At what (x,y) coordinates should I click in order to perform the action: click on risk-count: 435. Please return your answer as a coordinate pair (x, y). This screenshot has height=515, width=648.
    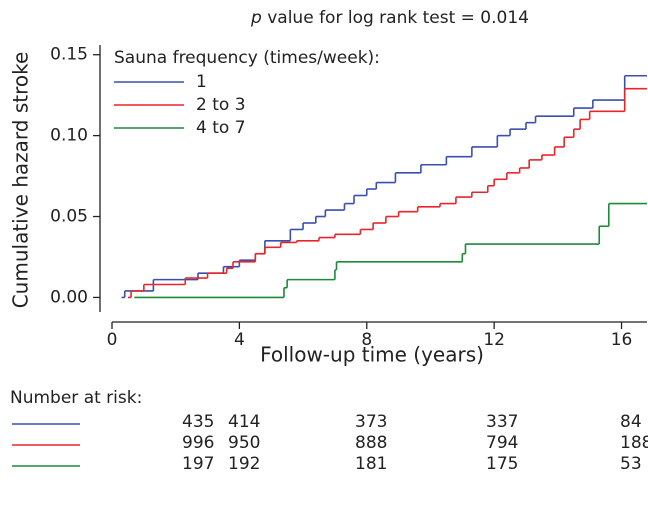
    Looking at the image, I should click on (198, 422).